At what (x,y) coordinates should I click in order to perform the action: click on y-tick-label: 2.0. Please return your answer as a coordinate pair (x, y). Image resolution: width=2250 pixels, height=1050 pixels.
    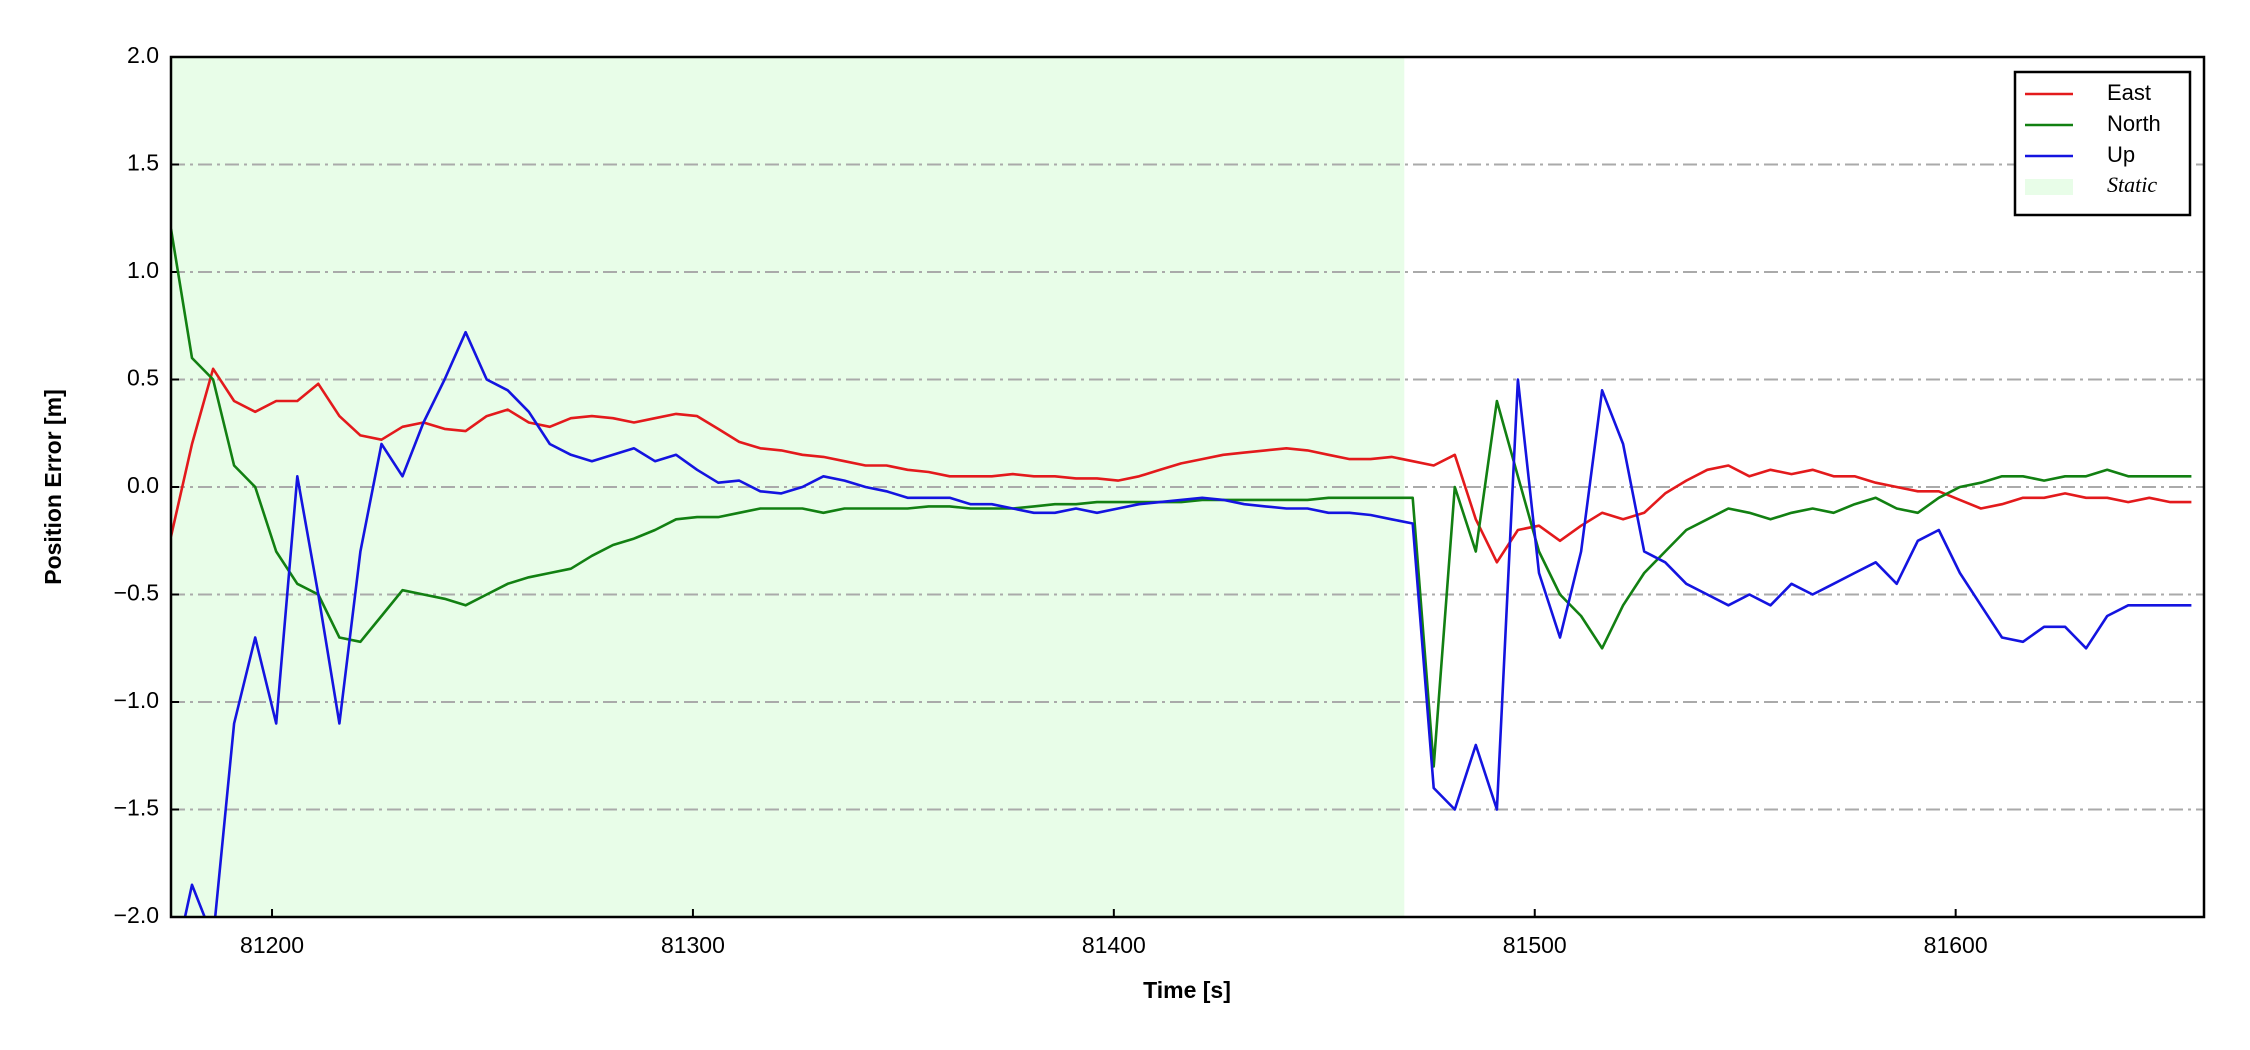
    Looking at the image, I should click on (143, 55).